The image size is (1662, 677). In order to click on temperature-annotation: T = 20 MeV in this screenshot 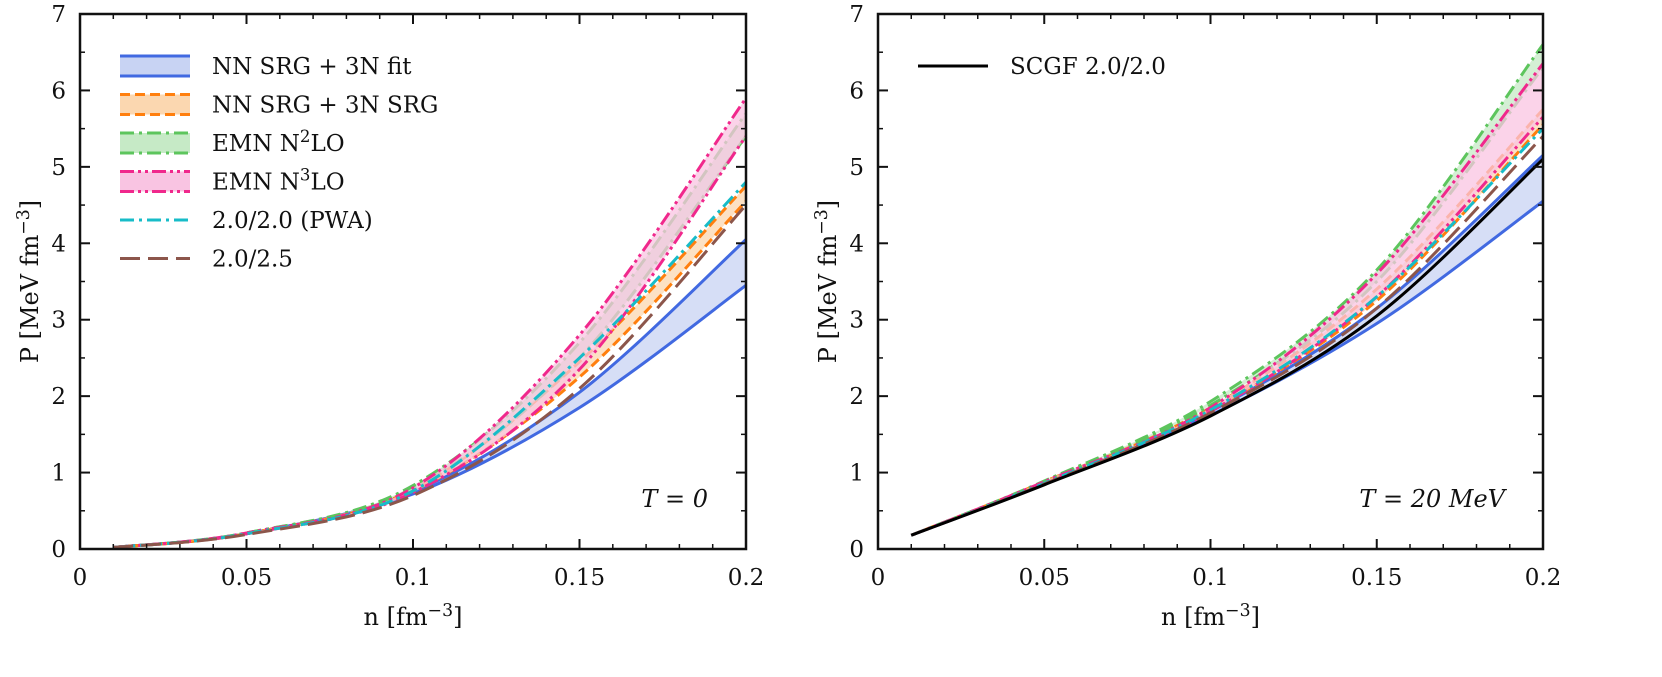, I will do `click(1433, 499)`.